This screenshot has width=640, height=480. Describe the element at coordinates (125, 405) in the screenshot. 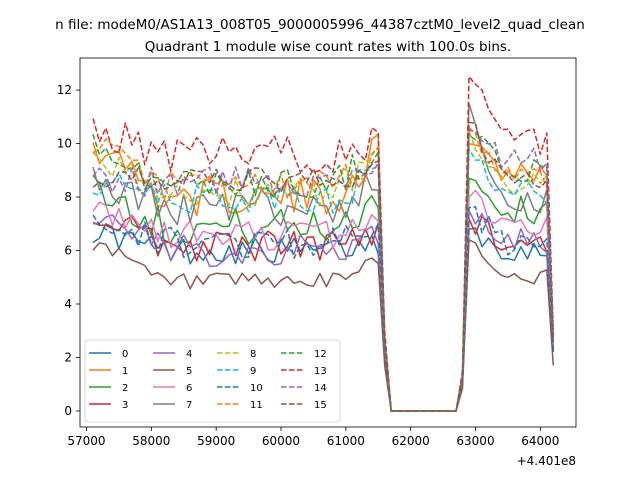

I see `legend-label-3: 3` at that location.